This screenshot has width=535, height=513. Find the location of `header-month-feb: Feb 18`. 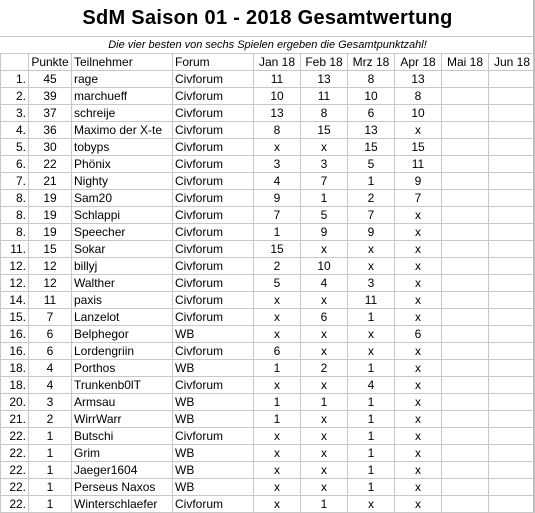

header-month-feb: Feb 18 is located at coordinates (324, 62).